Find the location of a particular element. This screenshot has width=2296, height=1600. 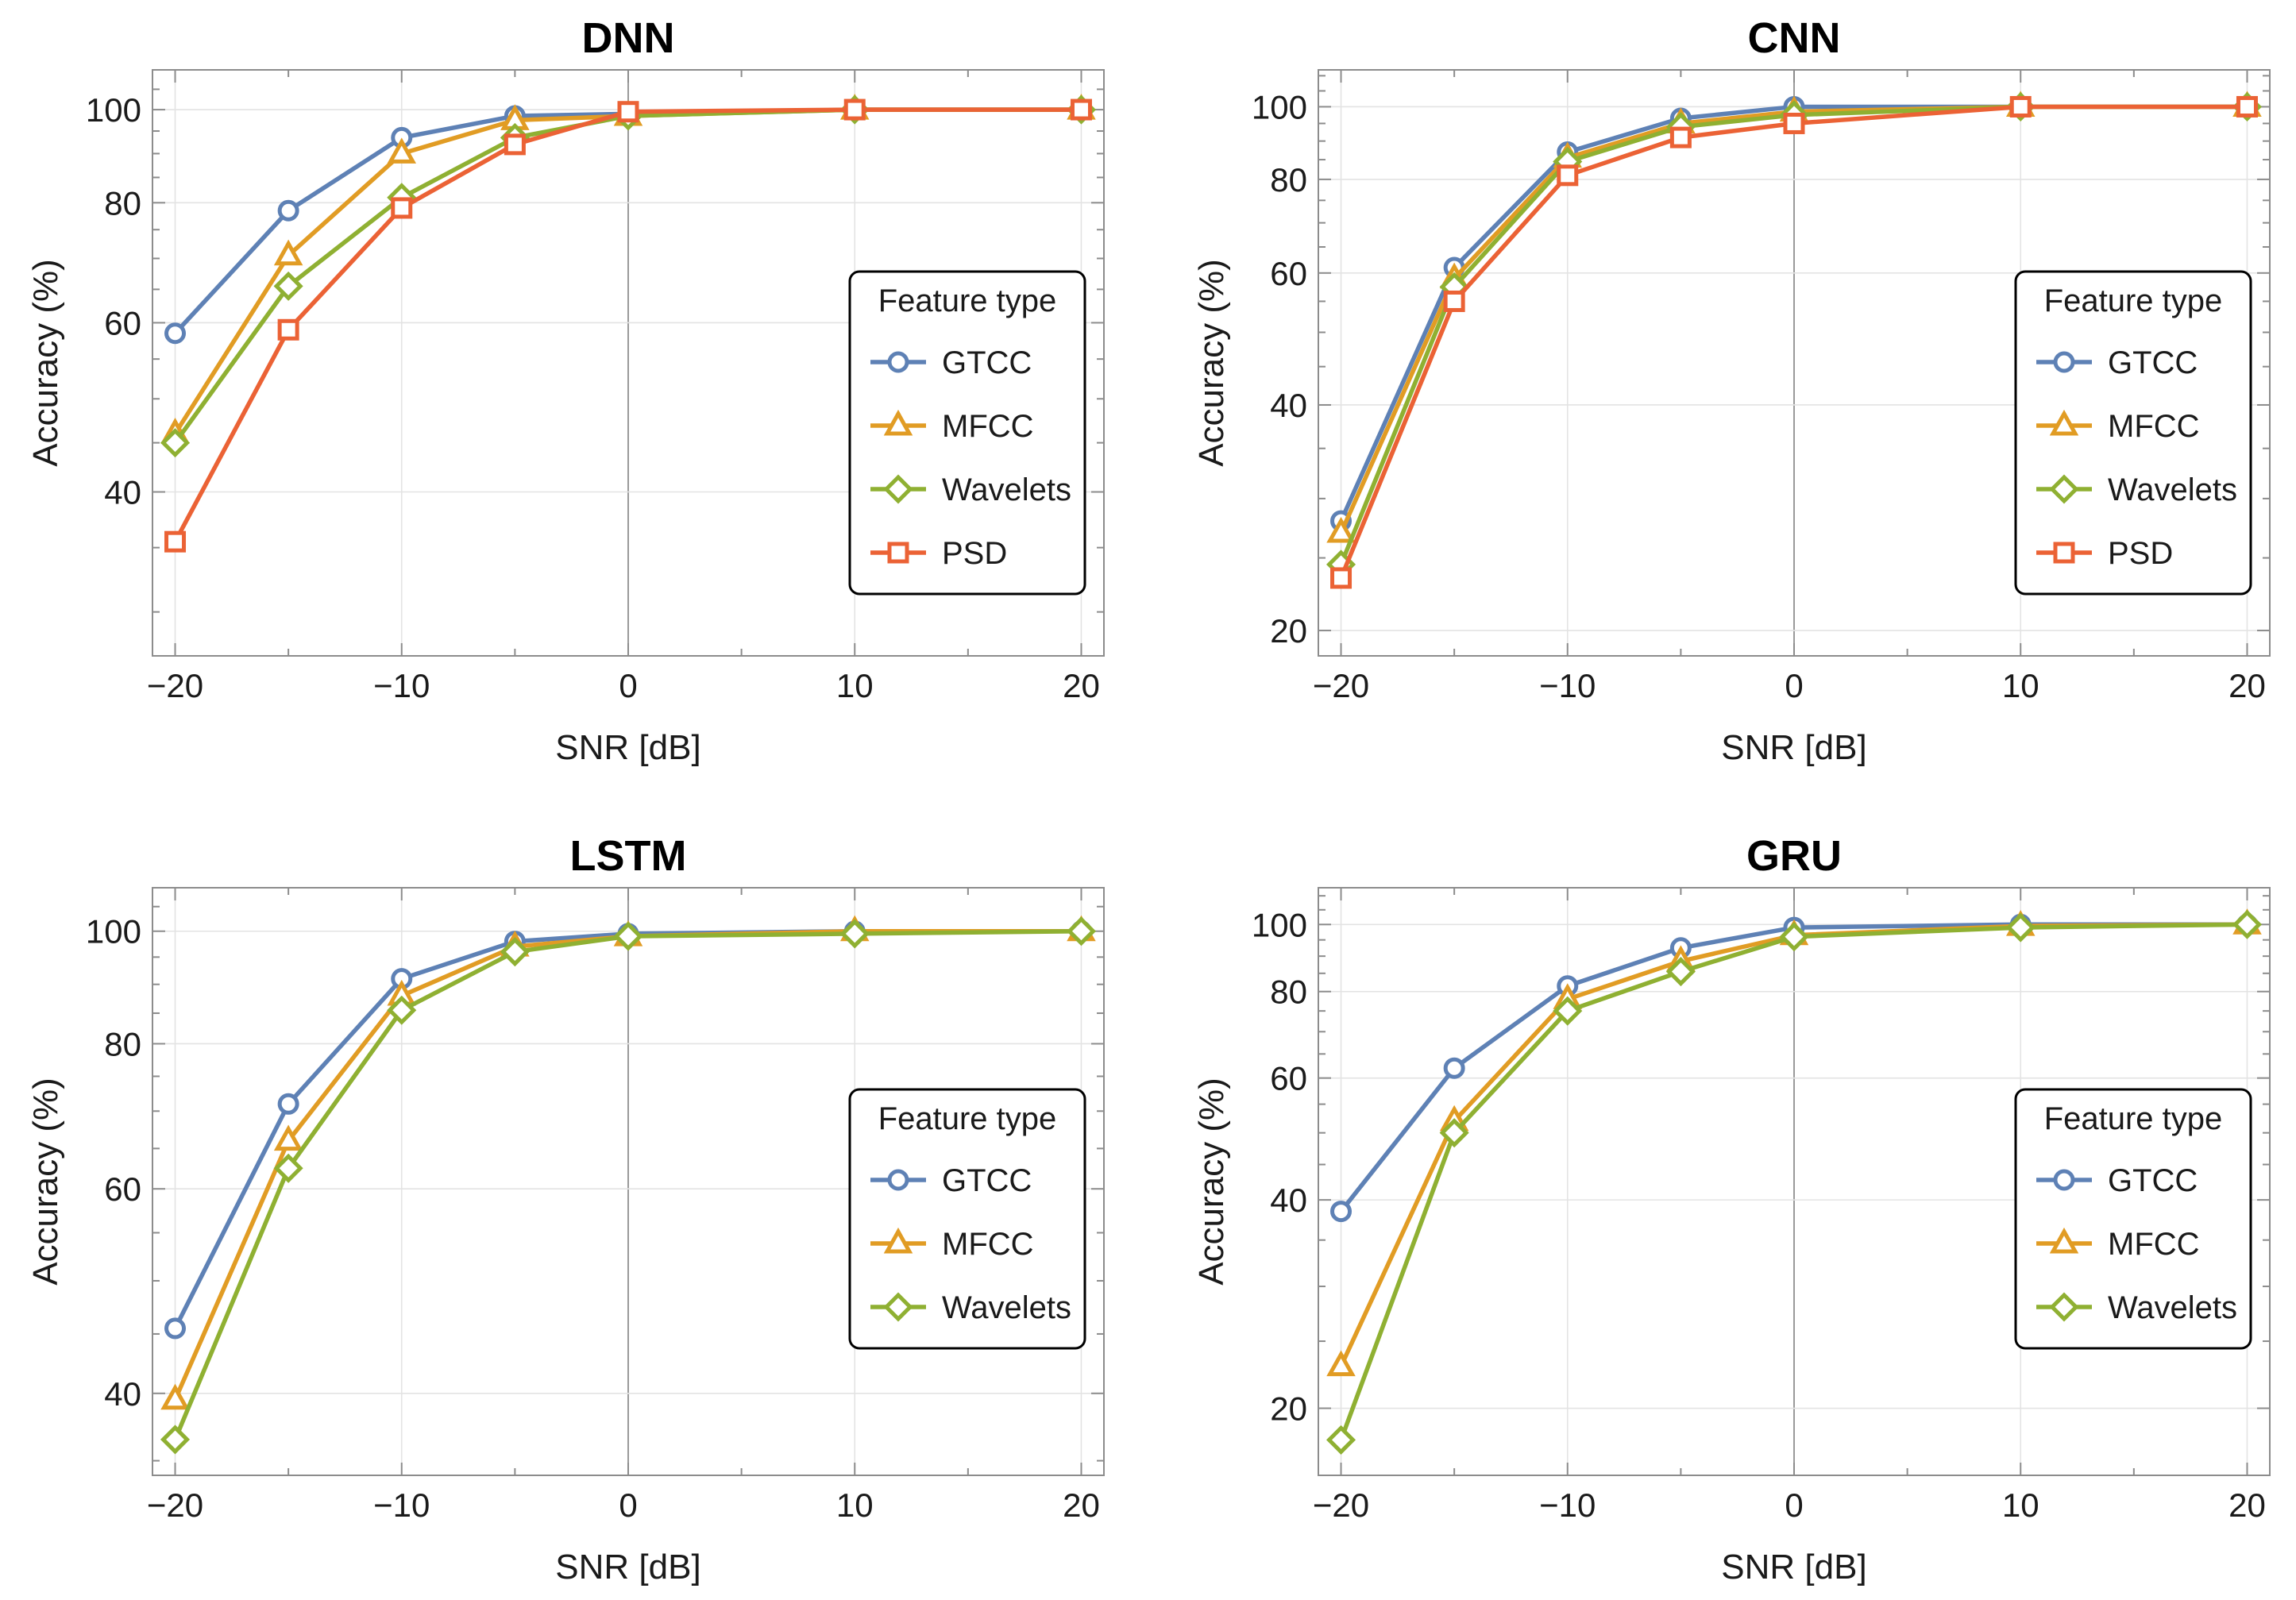

chart-title: GRU is located at coordinates (1794, 856).